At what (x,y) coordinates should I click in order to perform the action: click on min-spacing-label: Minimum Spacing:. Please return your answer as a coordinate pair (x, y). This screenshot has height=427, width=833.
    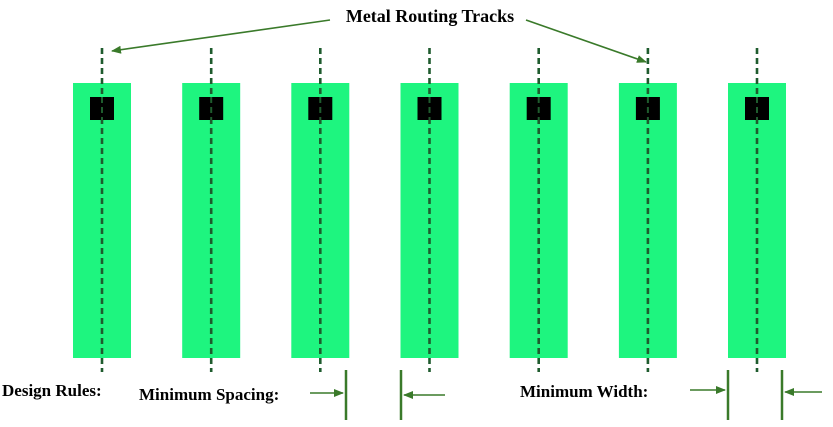
    Looking at the image, I should click on (209, 394).